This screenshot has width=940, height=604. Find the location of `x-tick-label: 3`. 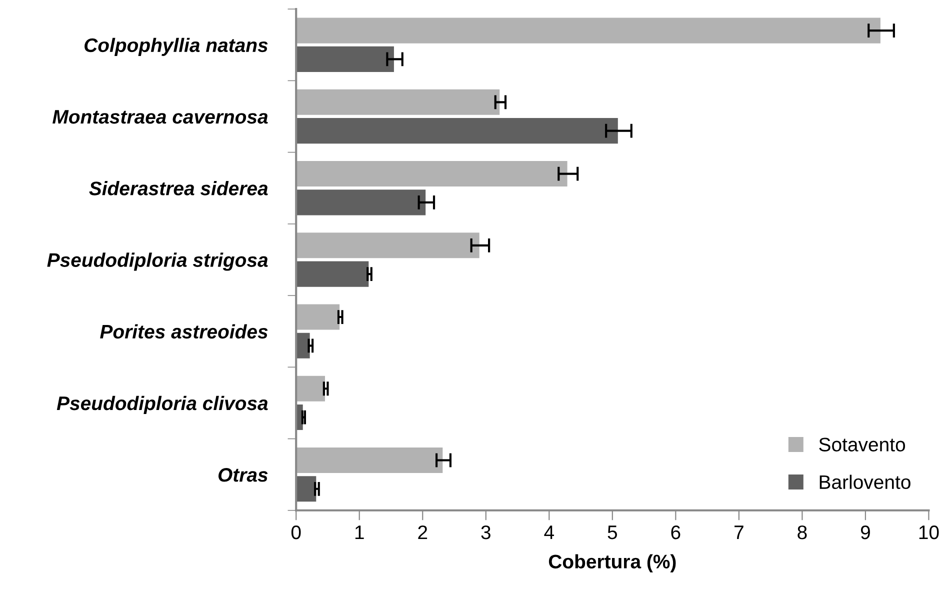

x-tick-label: 3 is located at coordinates (485, 532).